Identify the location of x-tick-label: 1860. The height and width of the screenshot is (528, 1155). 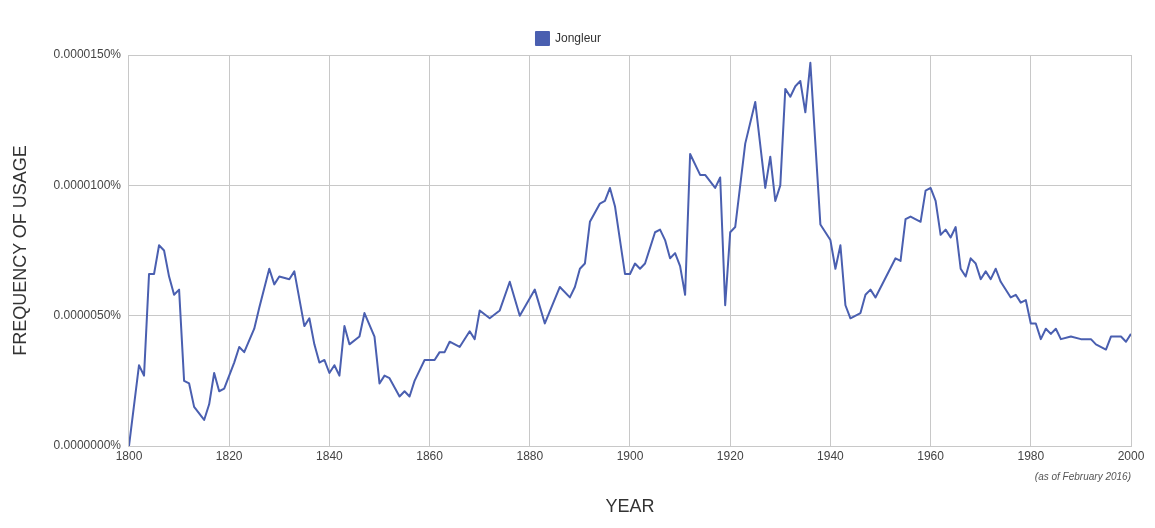
(430, 455).